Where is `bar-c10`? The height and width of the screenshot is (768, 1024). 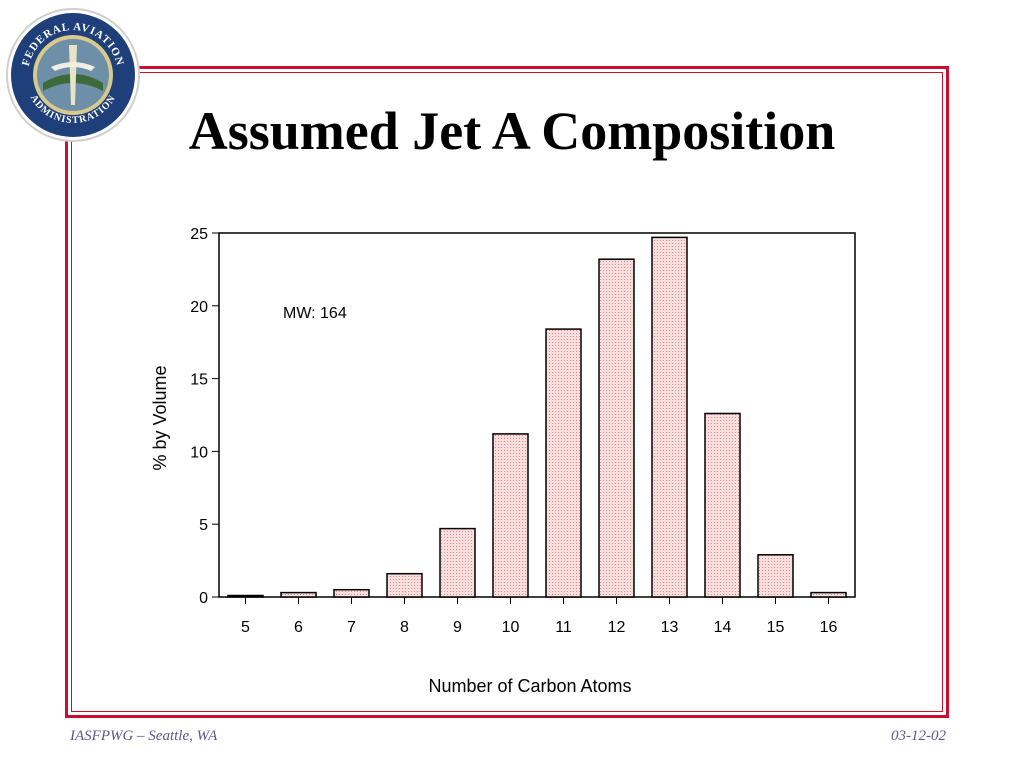
bar-c10 is located at coordinates (510, 515).